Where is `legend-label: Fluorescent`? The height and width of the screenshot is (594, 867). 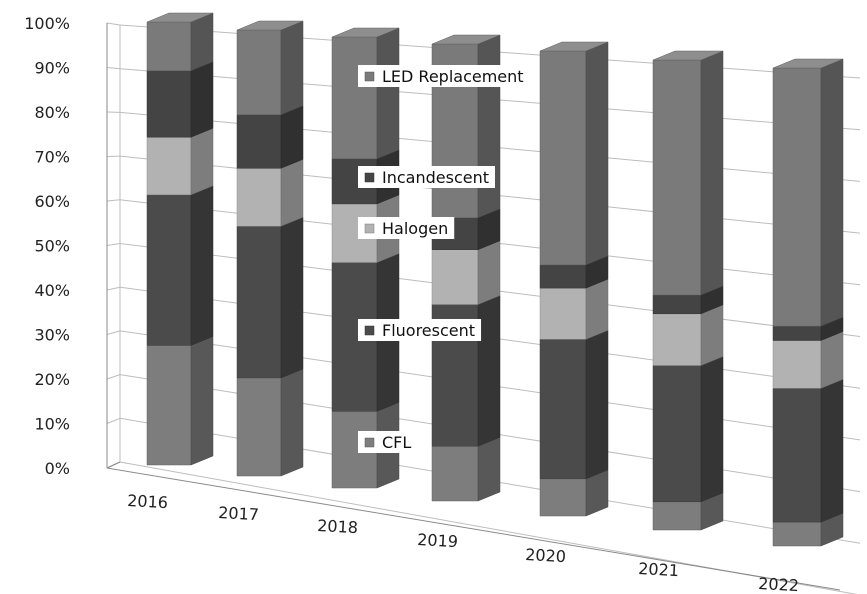
legend-label: Fluorescent is located at coordinates (428, 330).